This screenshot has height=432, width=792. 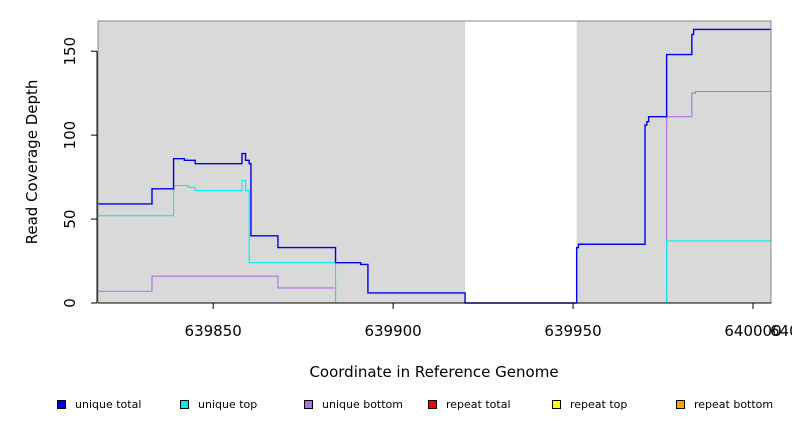 I want to click on x-tick-label: 639950, so click(x=572, y=331).